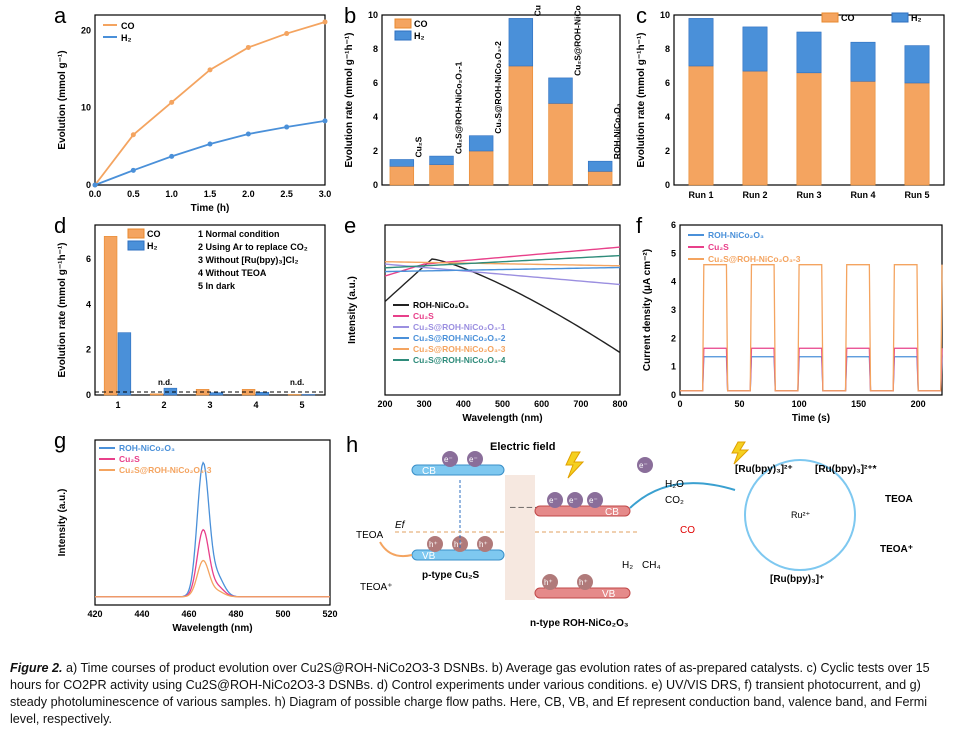 The width and height of the screenshot is (956, 743). What do you see at coordinates (376, 587) in the screenshot?
I see `teoa-plus-label-left: TEOA⁺` at bounding box center [376, 587].